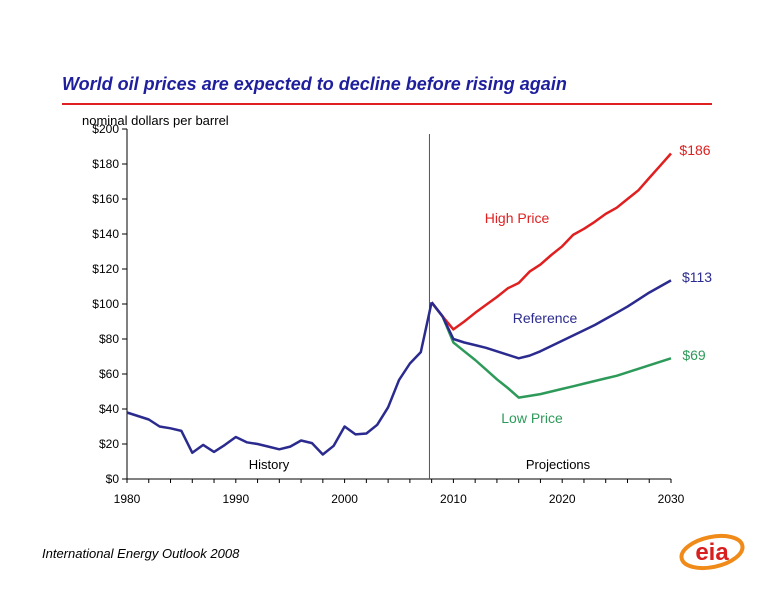 This screenshot has height=600, width=776. What do you see at coordinates (109, 444) in the screenshot?
I see `y-tick-label: $20` at bounding box center [109, 444].